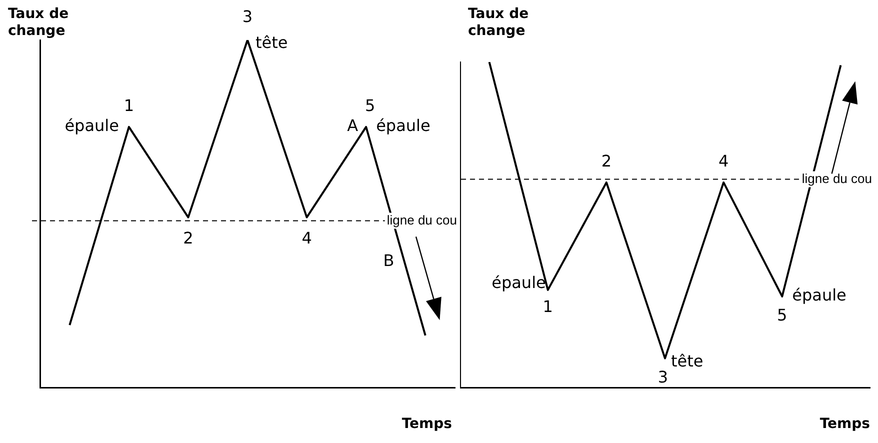  Describe the element at coordinates (352, 126) in the screenshot. I see `annotation: A` at that location.